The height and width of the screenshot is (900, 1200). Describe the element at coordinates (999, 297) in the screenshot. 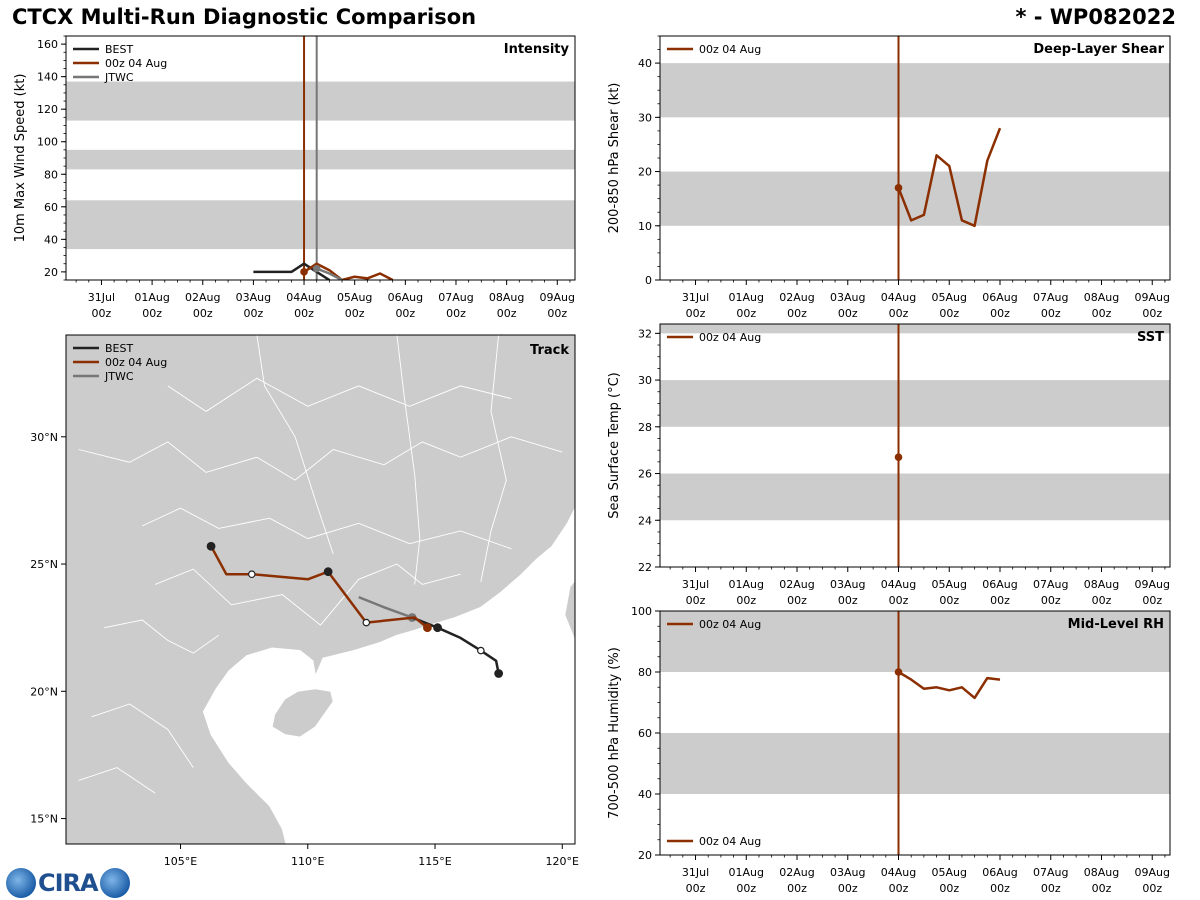

I see `shear-xtick-label: 06Aug` at that location.